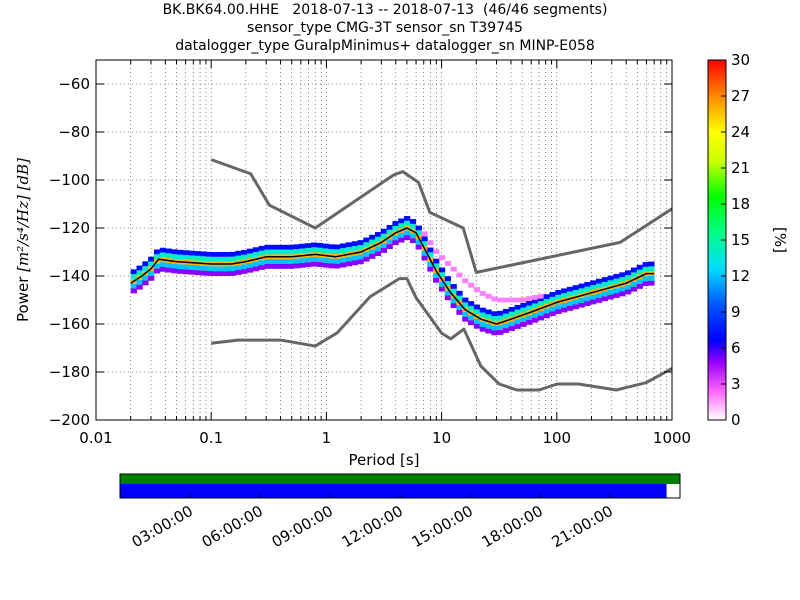  What do you see at coordinates (441, 334) in the screenshot?
I see `low-noise-model-line` at bounding box center [441, 334].